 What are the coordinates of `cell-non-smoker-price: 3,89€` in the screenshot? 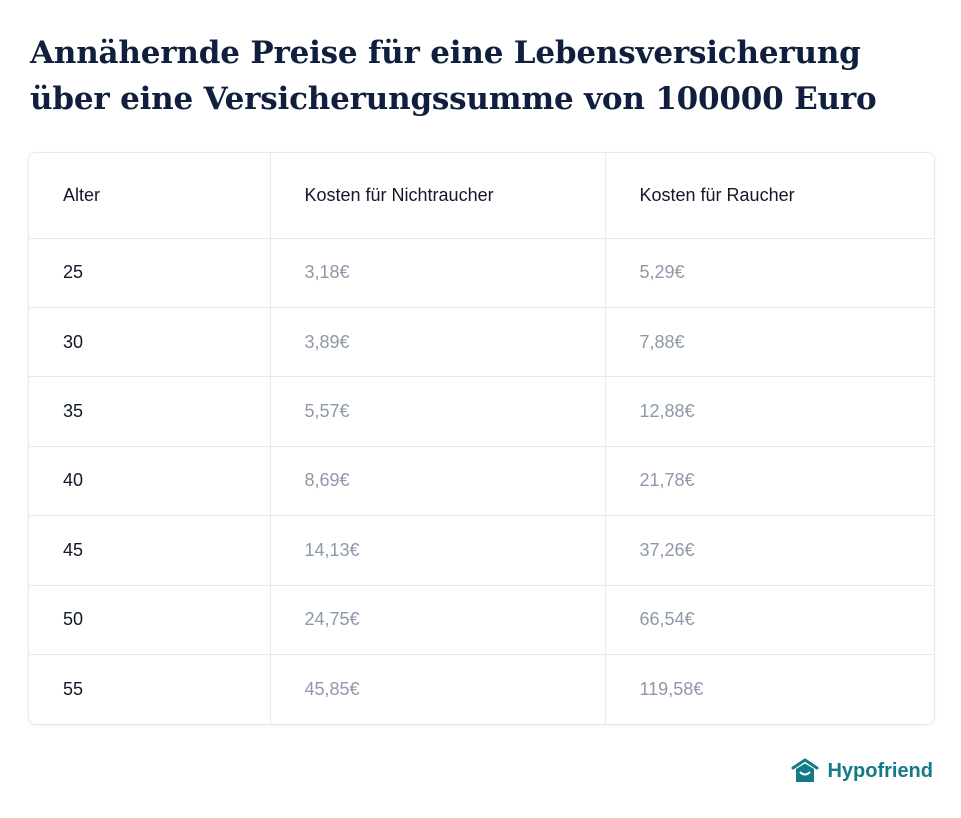 It's located at (437, 342).